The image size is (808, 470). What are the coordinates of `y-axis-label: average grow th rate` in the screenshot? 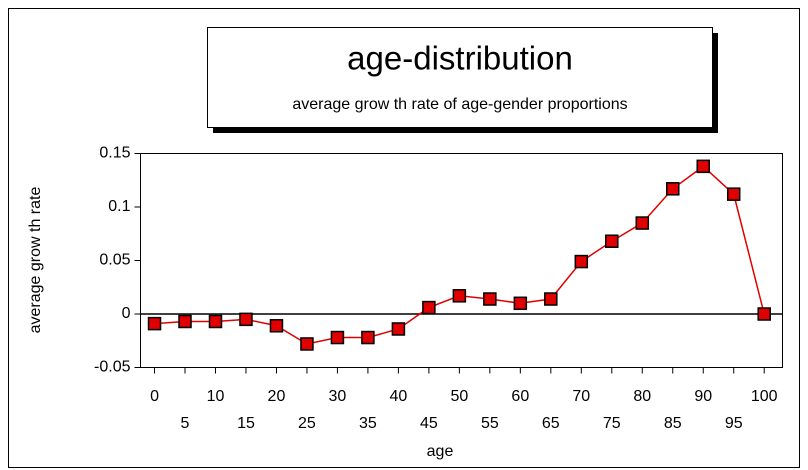 It's located at (35, 260).